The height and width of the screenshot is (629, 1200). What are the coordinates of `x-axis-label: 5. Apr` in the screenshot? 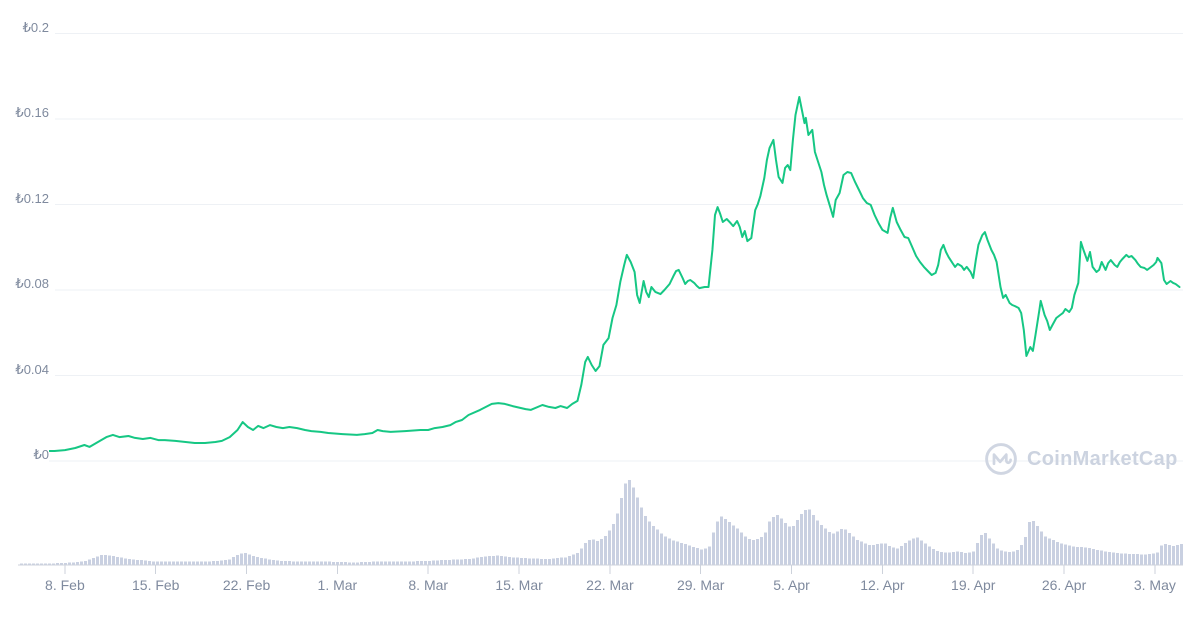 It's located at (791, 585).